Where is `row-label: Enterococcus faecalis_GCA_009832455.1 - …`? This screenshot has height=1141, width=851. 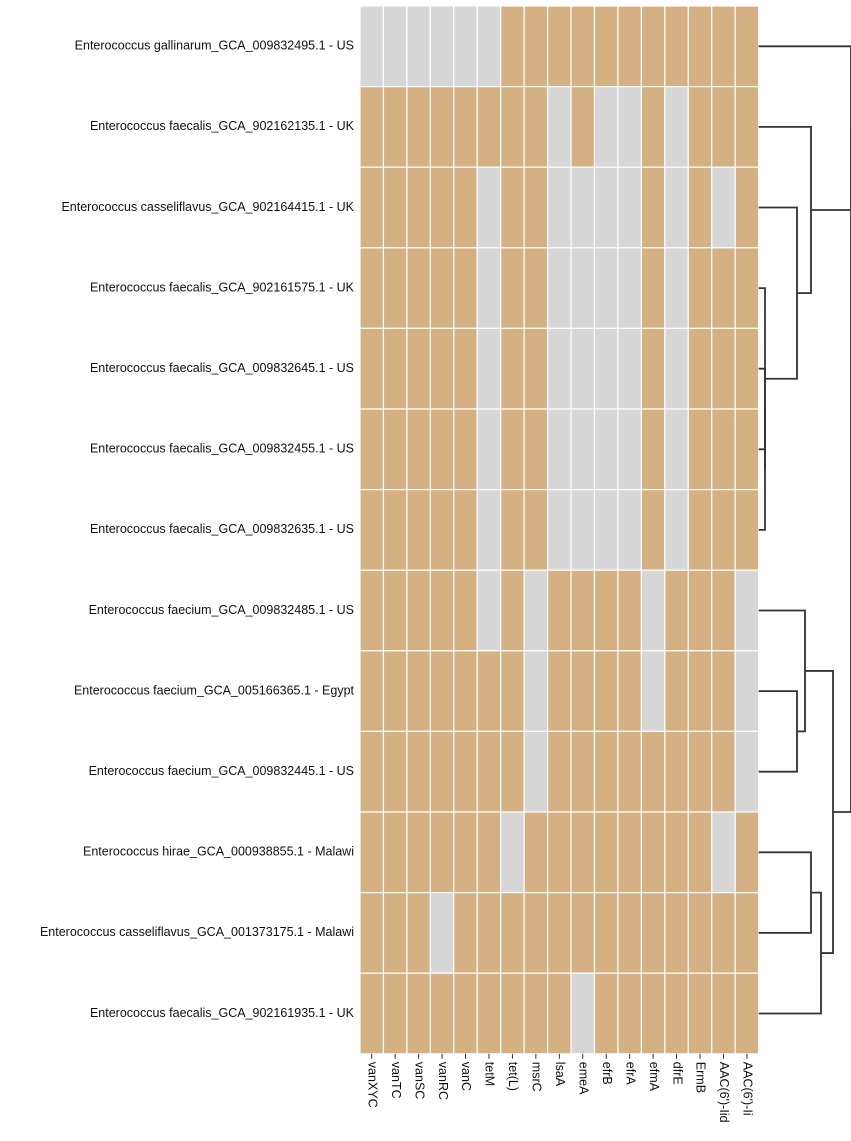 row-label: Enterococcus faecalis_GCA_009832455.1 - … is located at coordinates (222, 449).